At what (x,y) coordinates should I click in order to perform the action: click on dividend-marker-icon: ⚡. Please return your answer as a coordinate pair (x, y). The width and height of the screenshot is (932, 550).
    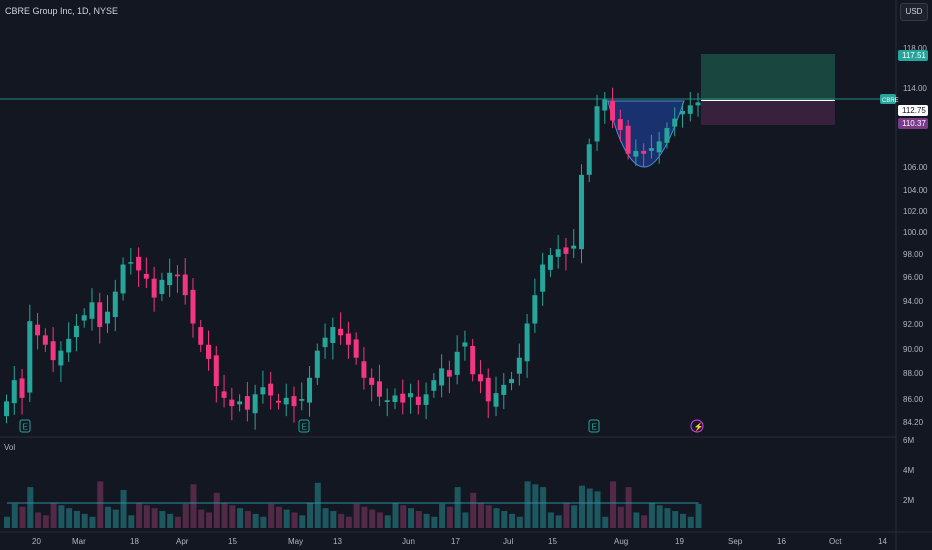
    Looking at the image, I should click on (697, 426).